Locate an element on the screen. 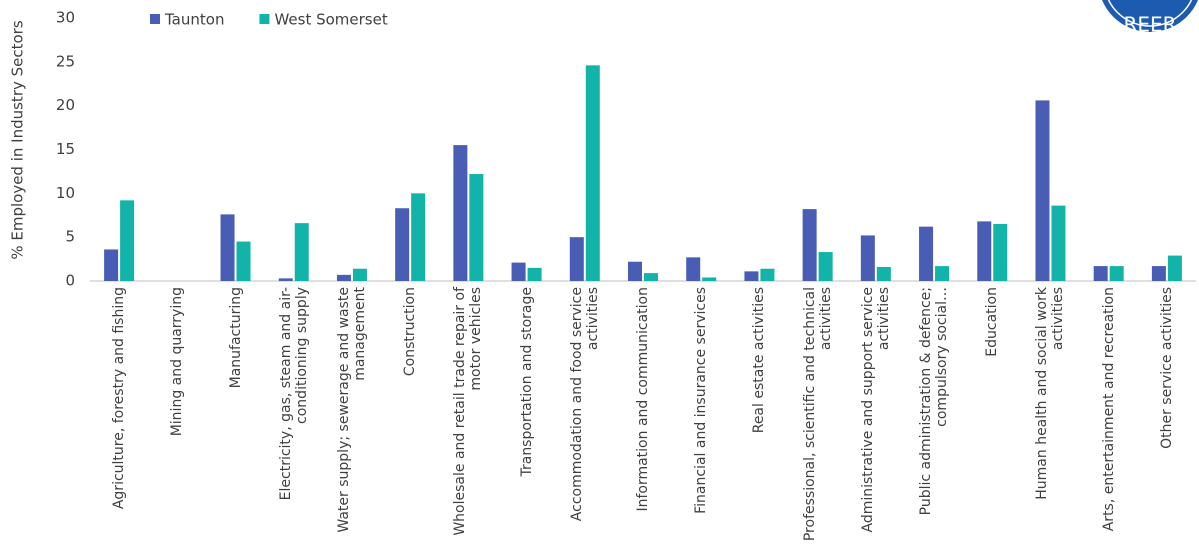 The width and height of the screenshot is (1199, 552). y-tick-label: 15 is located at coordinates (65, 149).